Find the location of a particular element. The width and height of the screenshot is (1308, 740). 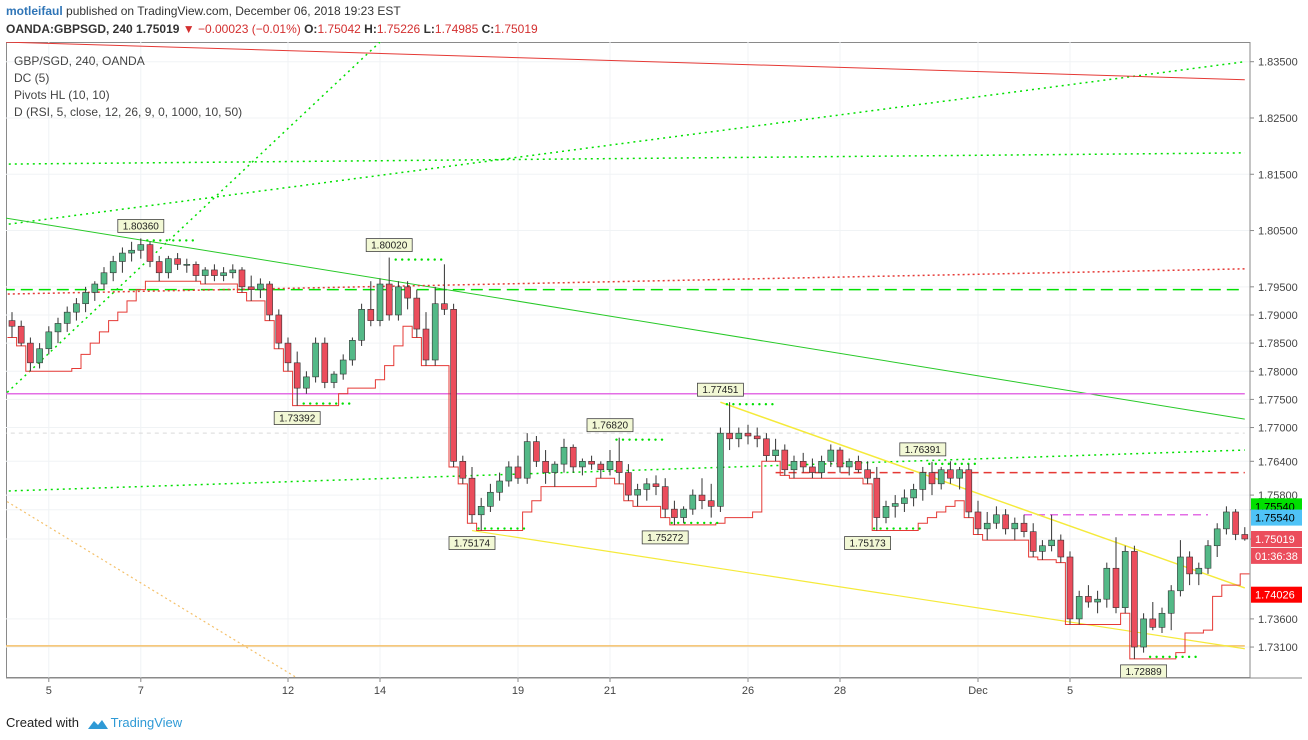

pivot-label: 1.75173 is located at coordinates (868, 544).